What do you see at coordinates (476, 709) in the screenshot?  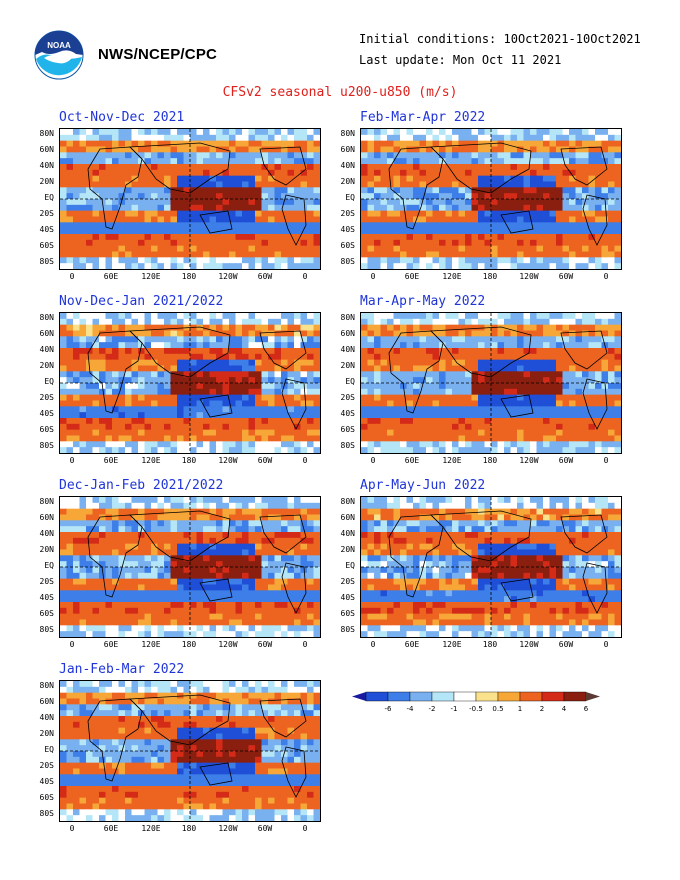 I see `colorbar-label: -0.5` at bounding box center [476, 709].